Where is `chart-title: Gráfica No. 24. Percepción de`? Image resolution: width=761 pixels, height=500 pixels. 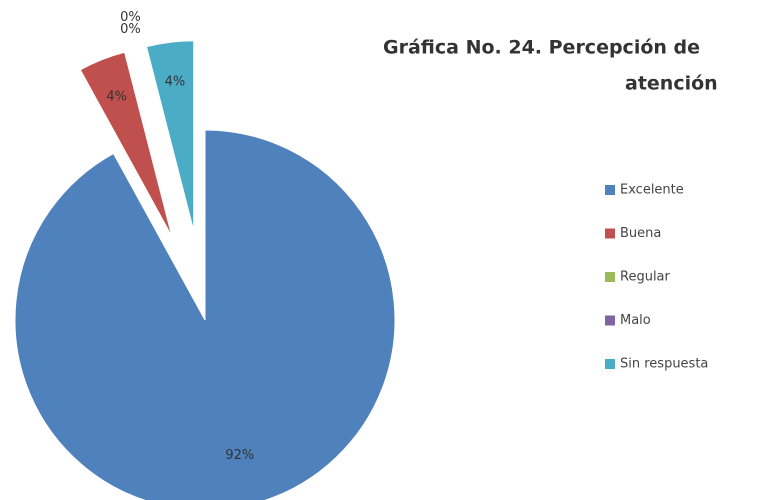 chart-title: Gráfica No. 24. Percepción de is located at coordinates (541, 48).